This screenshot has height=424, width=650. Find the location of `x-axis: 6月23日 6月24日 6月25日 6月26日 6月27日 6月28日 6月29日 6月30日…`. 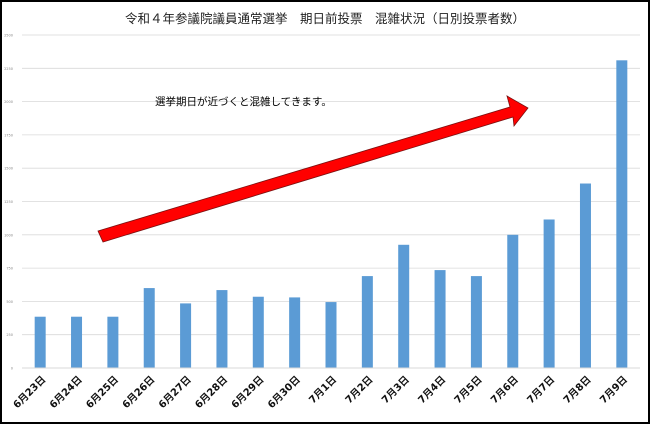

x-axis: 6月23日 6月24日 6月25日 6月26日 6月27日 6月28日 6月29日 6月30日… is located at coordinates (325, 389).